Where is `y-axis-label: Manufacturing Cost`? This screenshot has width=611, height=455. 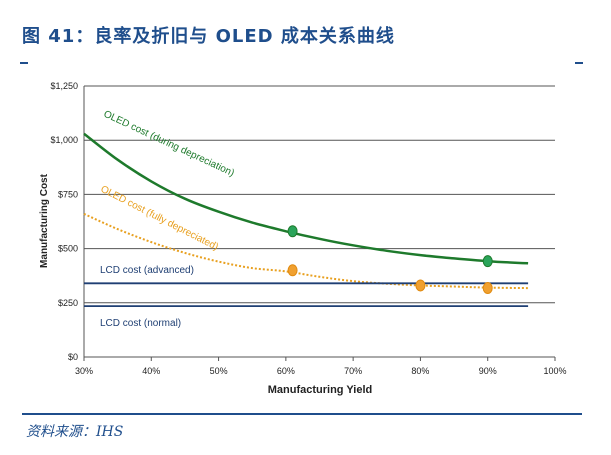
y-axis-label: Manufacturing Cost is located at coordinates (44, 220).